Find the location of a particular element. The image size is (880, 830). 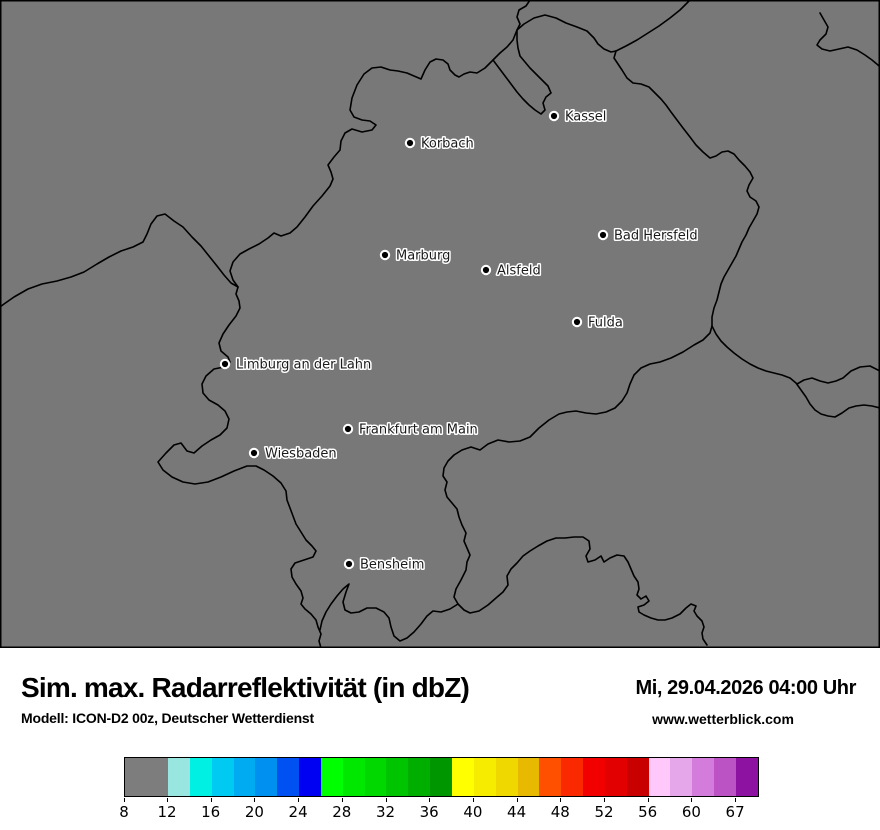

city-marker-bensheim: Bensheim is located at coordinates (384, 565).